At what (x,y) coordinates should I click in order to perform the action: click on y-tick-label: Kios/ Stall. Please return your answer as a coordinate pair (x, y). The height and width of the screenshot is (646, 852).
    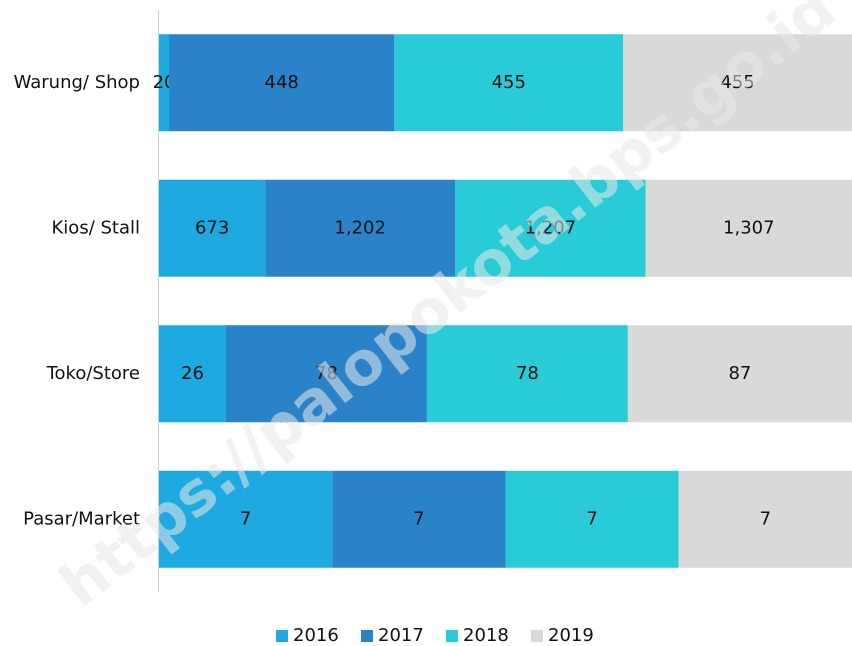
    Looking at the image, I should click on (96, 227).